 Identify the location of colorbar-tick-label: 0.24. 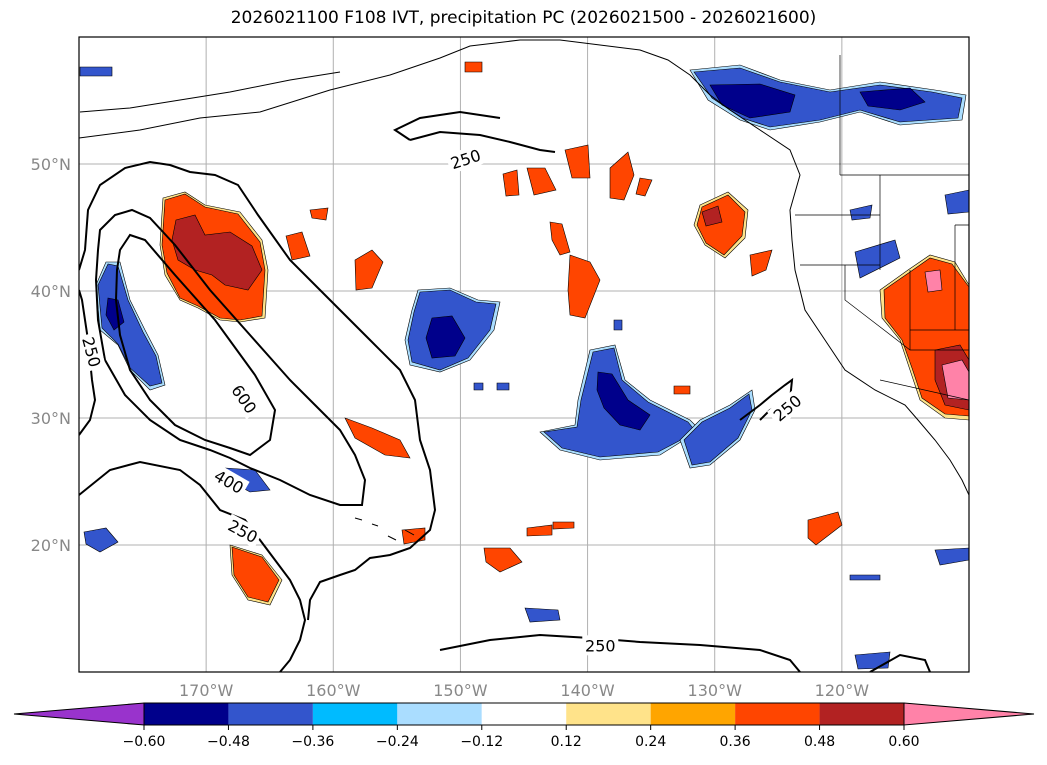
(650, 742).